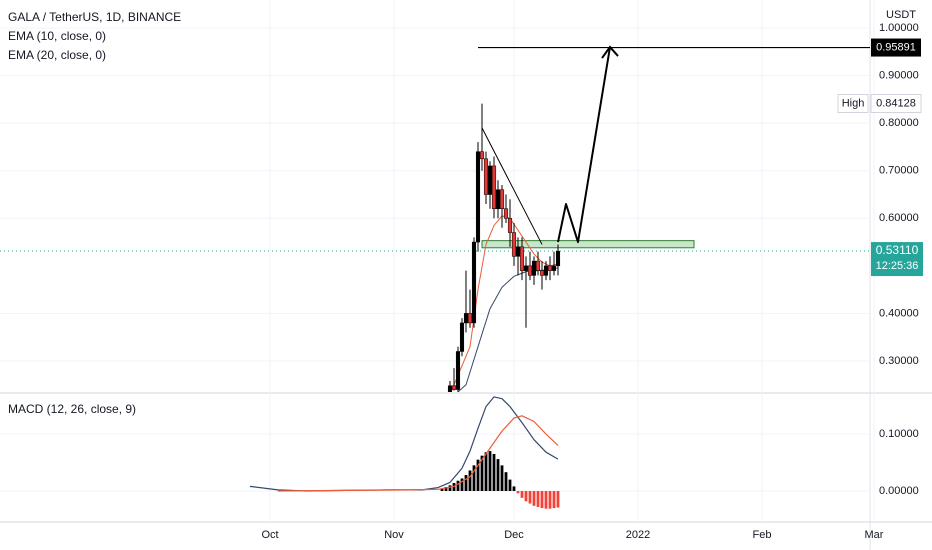 This screenshot has height=550, width=932. What do you see at coordinates (899, 313) in the screenshot?
I see `price-tick-label: 0.40000` at bounding box center [899, 313].